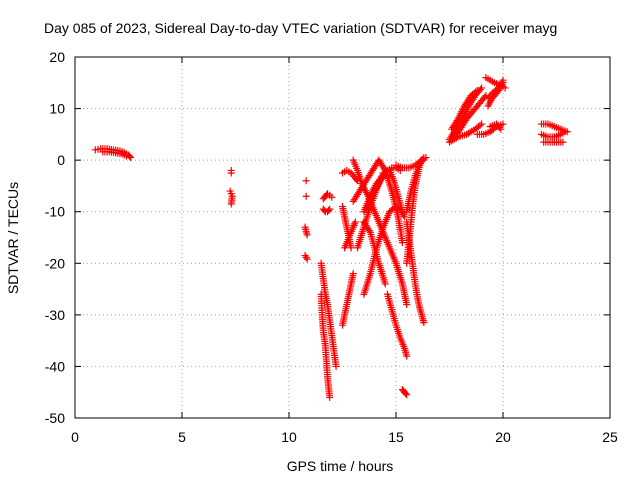 The width and height of the screenshot is (640, 480). I want to click on y-tick-label: 0, so click(61, 160).